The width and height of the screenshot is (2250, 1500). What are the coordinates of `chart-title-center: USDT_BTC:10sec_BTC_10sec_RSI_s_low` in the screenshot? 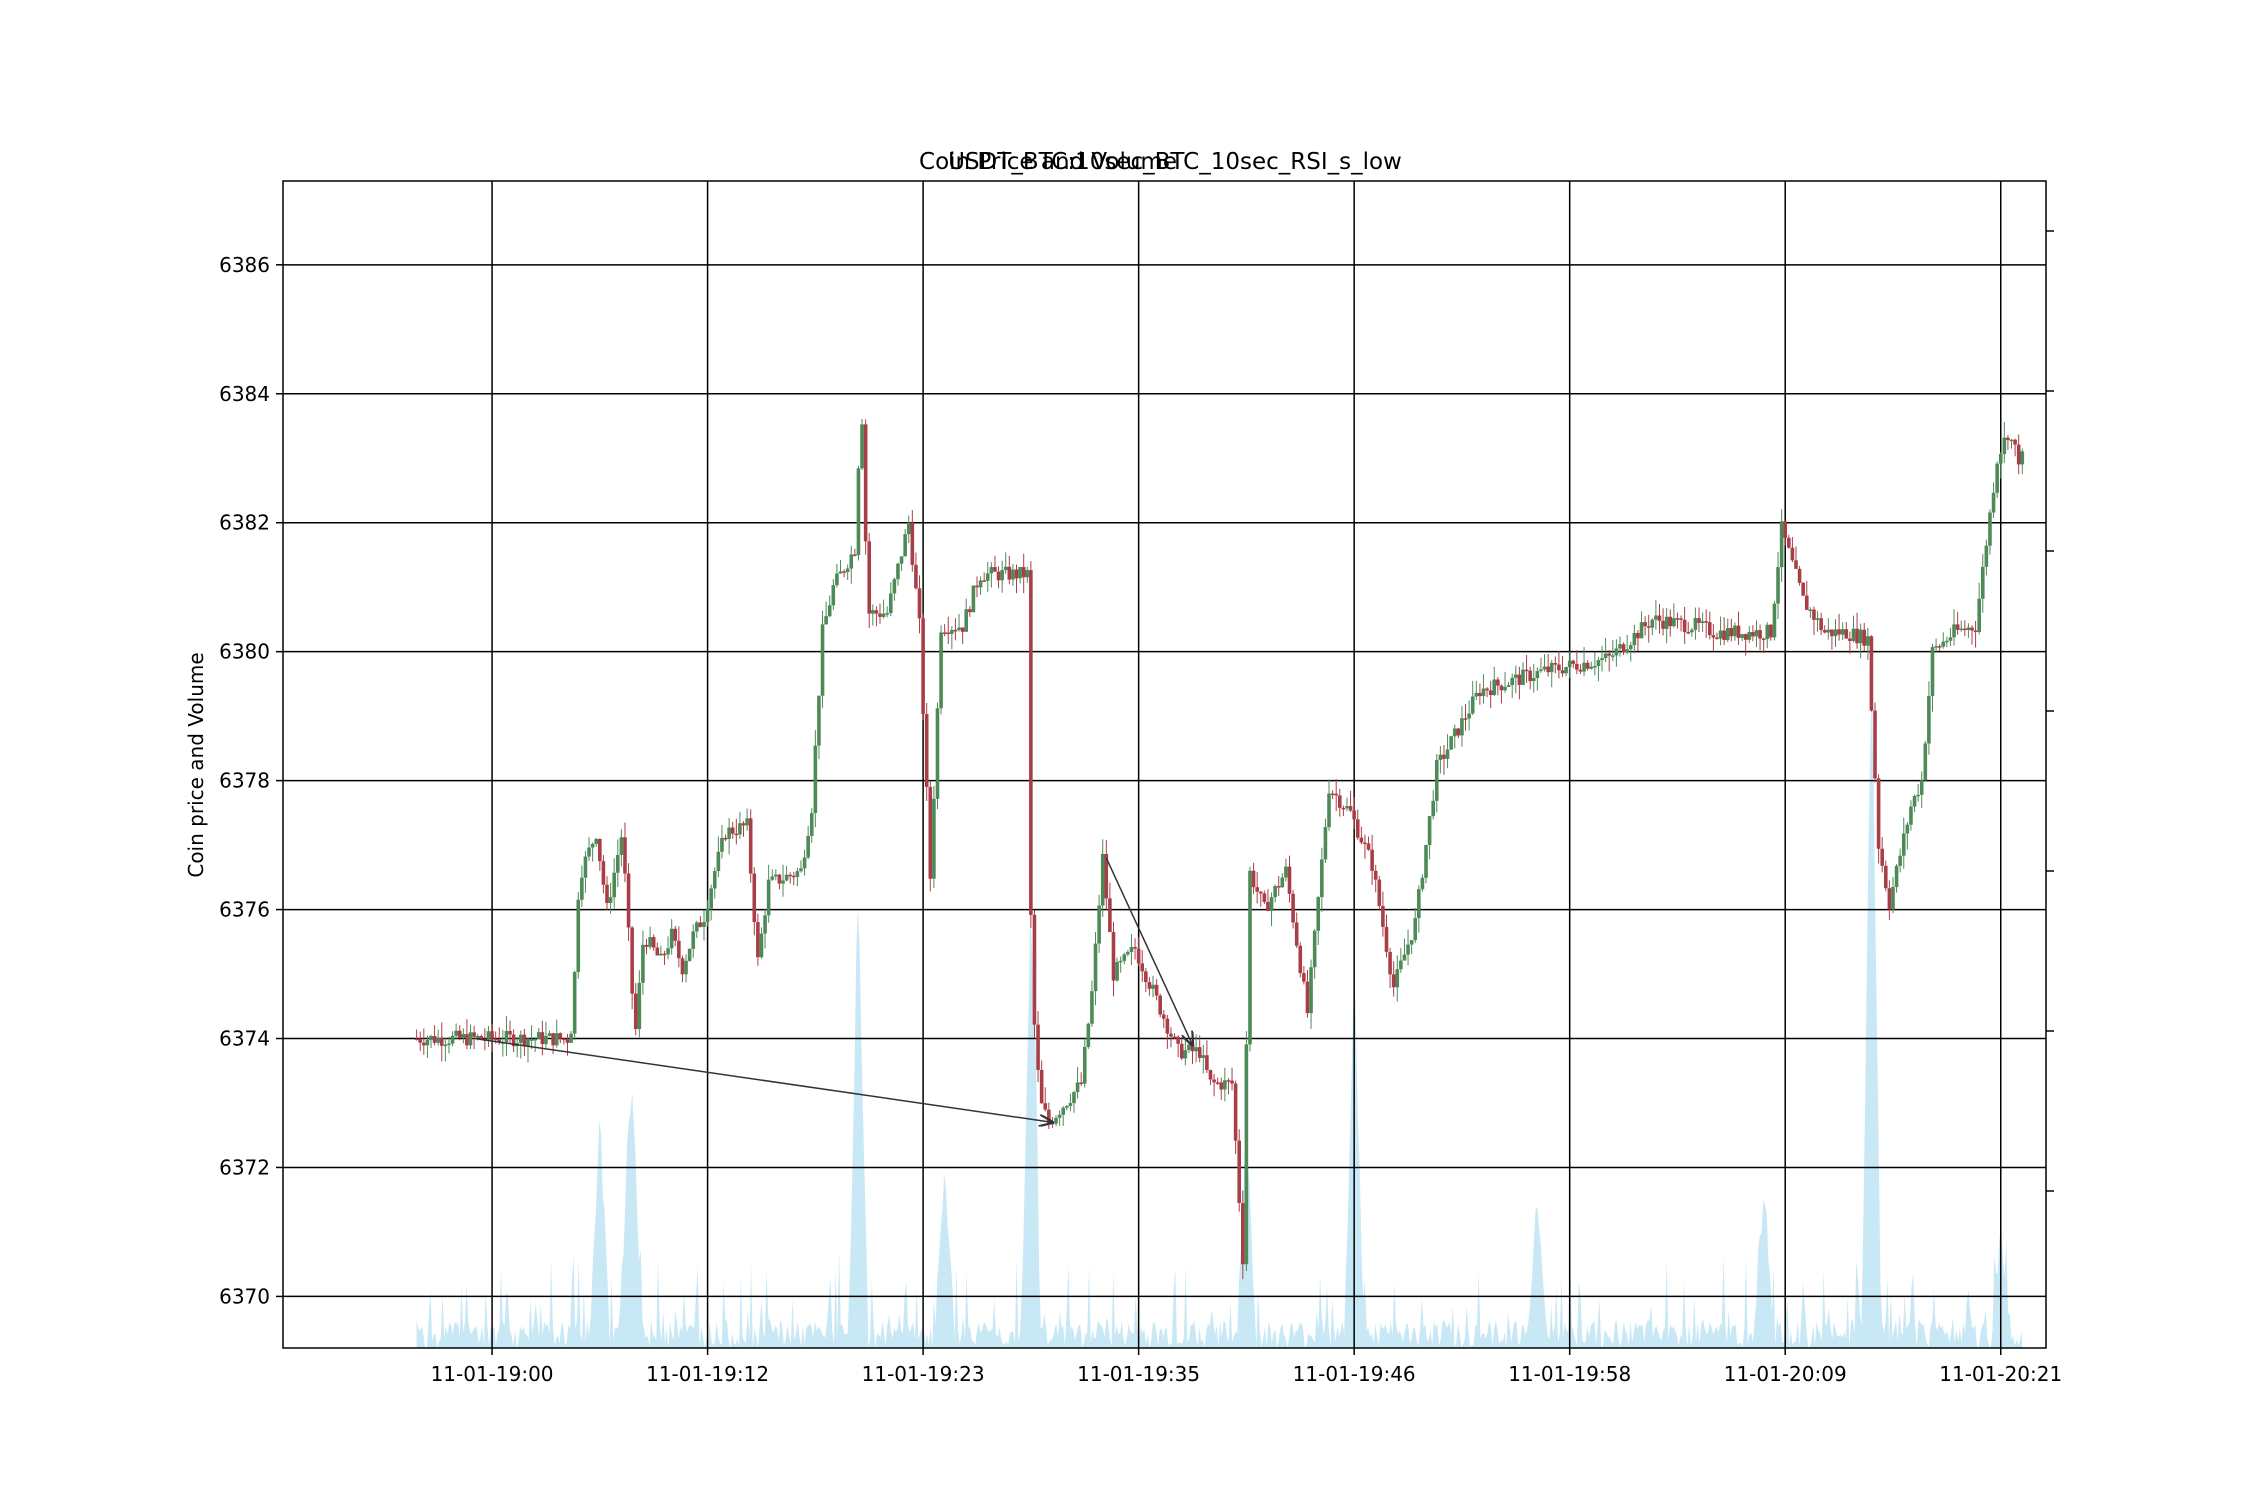 It's located at (1175, 162).